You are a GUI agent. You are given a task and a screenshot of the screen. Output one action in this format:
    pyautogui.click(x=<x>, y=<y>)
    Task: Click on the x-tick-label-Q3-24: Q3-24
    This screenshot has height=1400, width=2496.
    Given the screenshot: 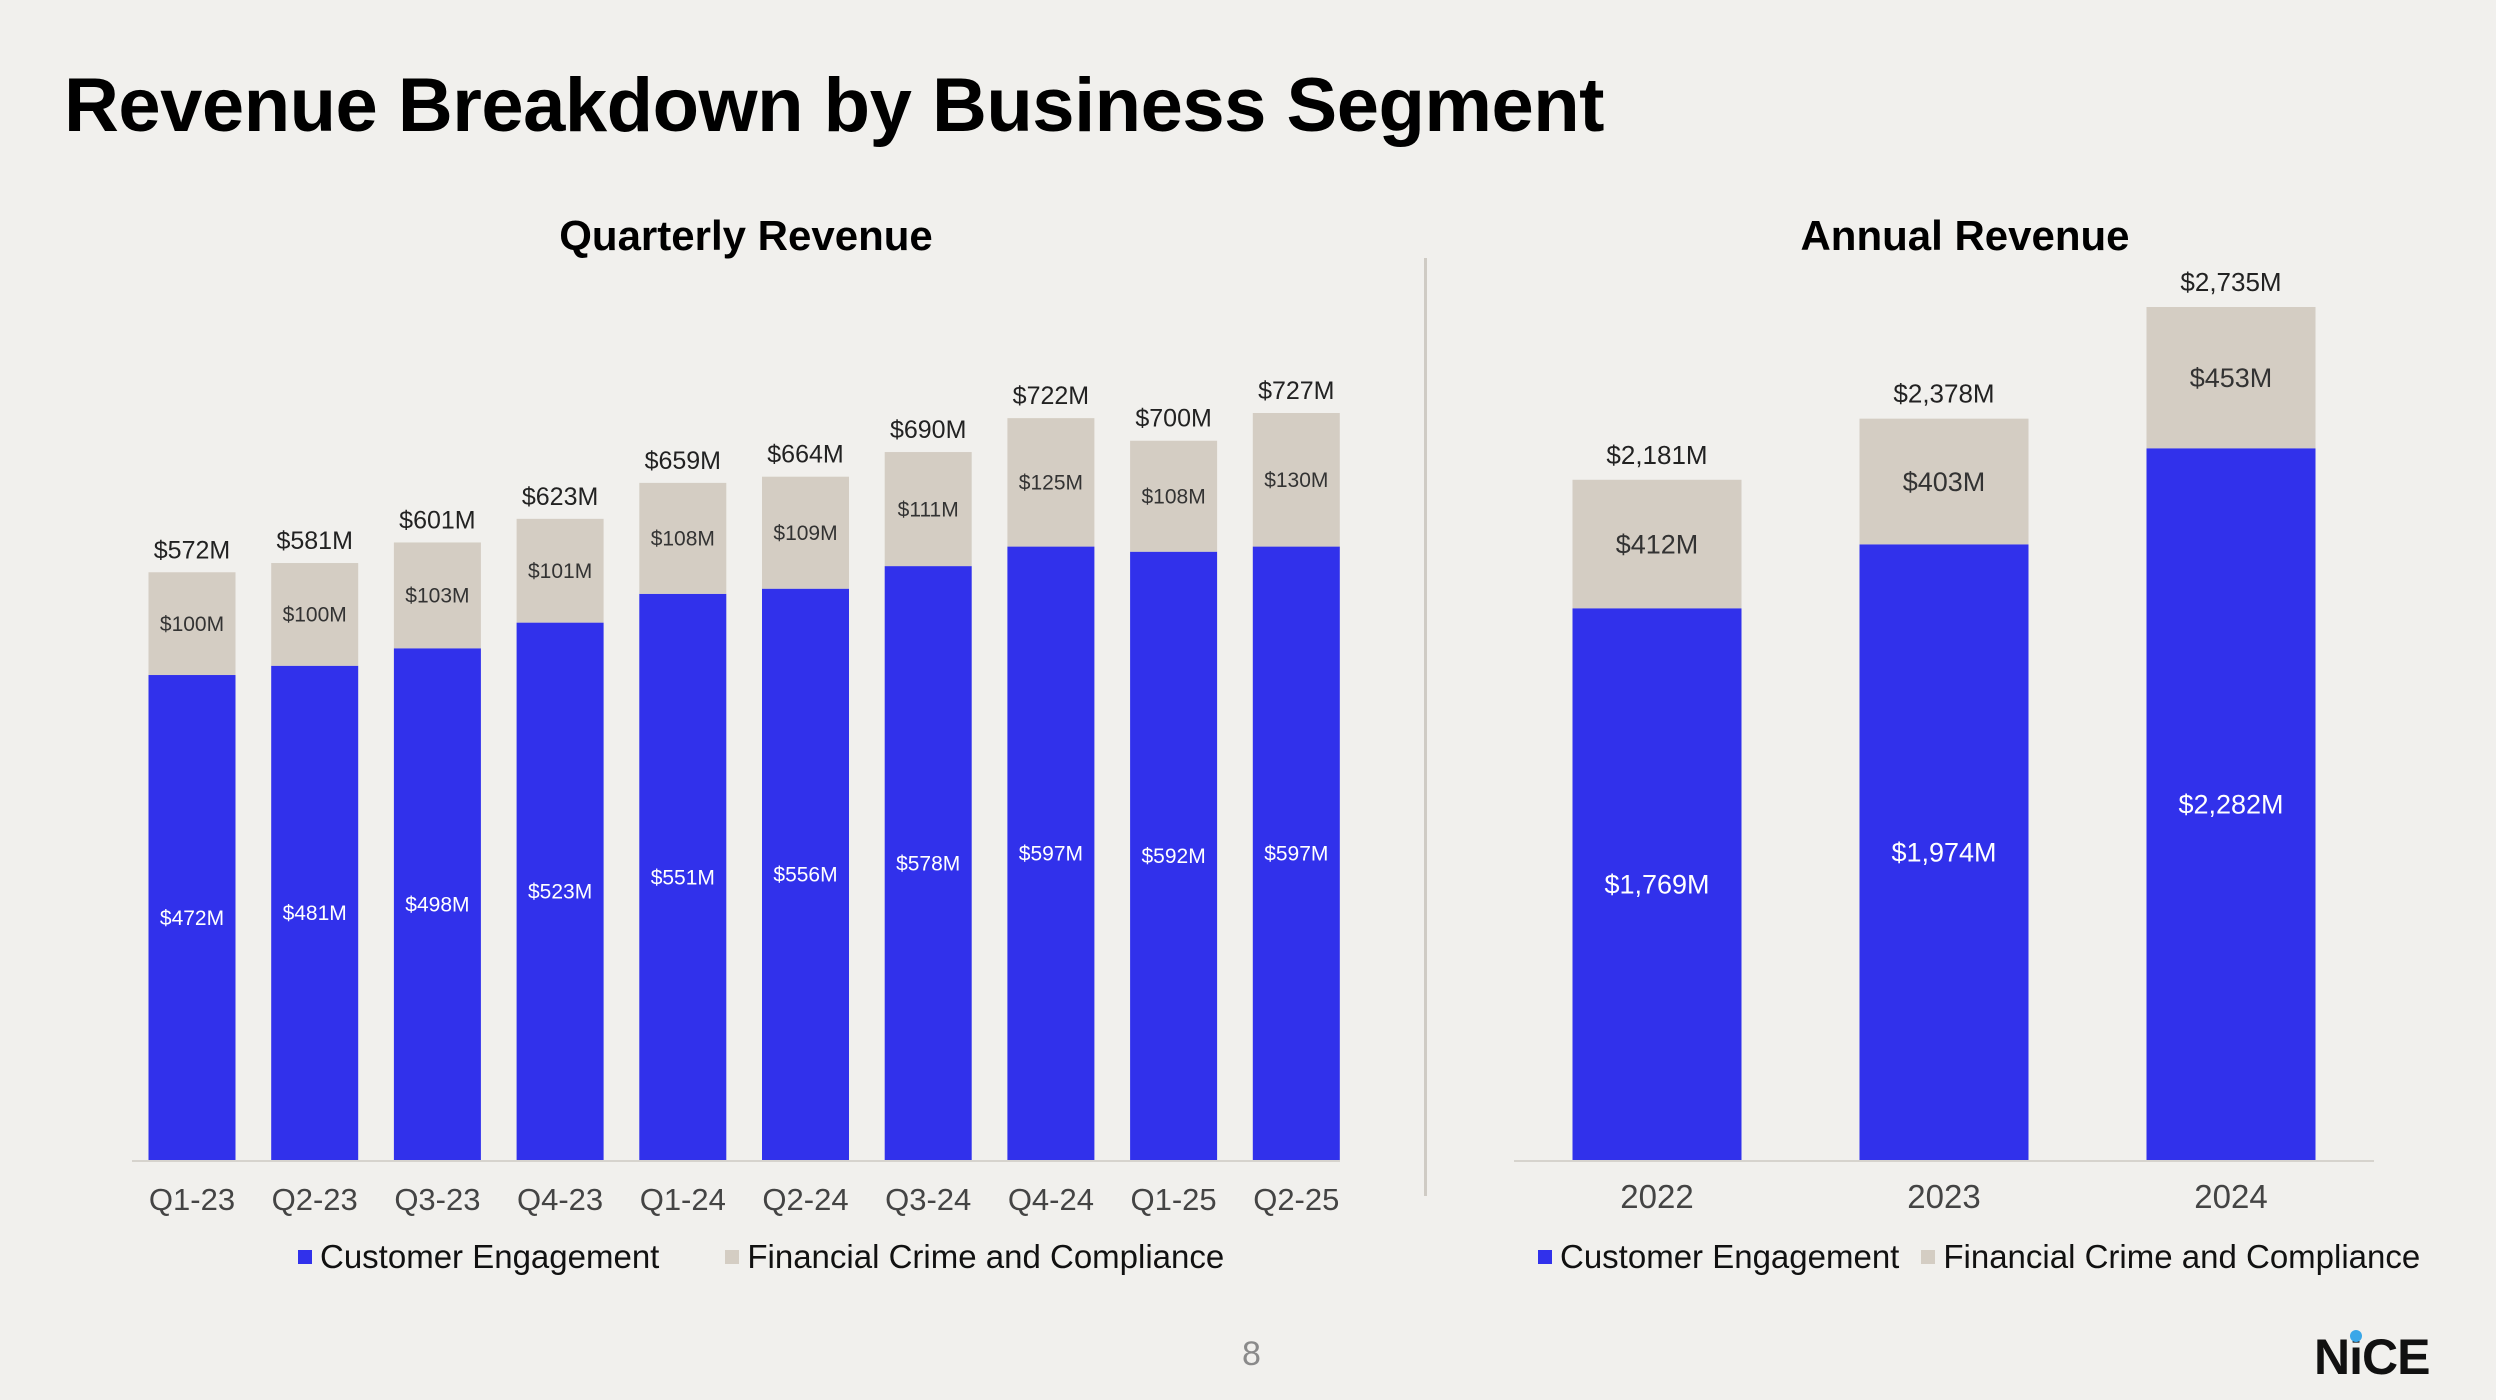 What is the action you would take?
    pyautogui.click(x=928, y=1199)
    